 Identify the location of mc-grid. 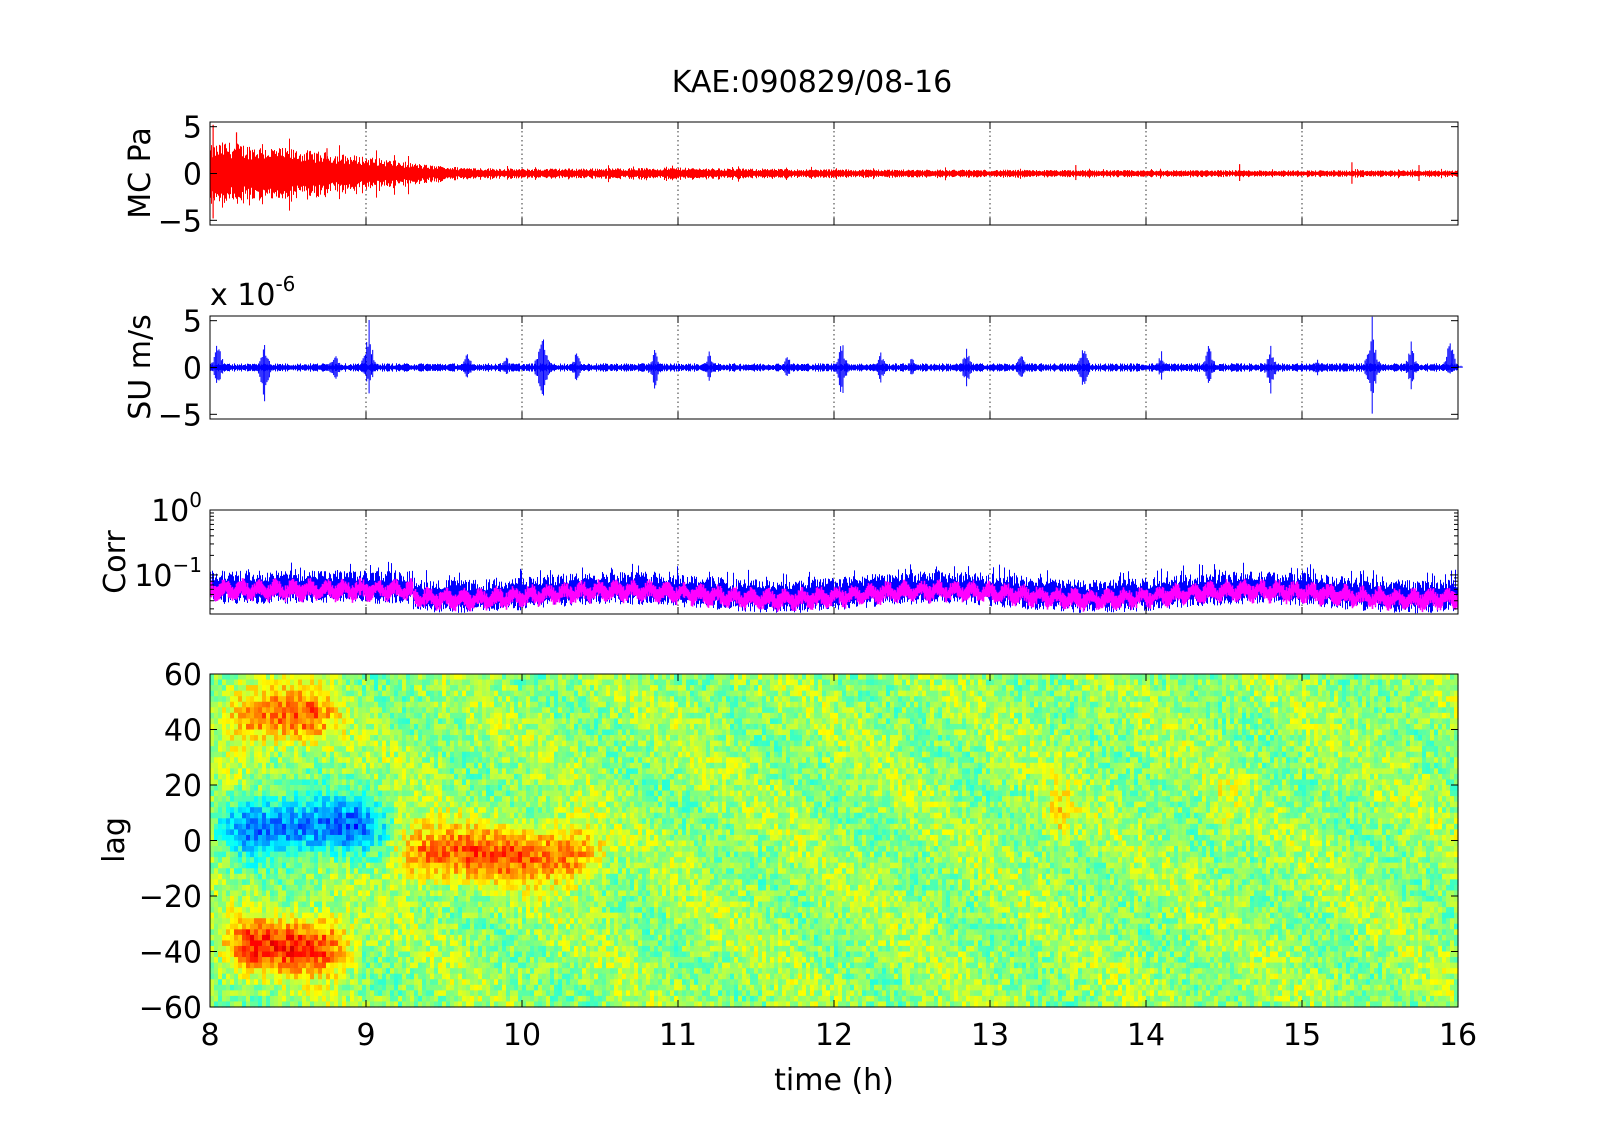
(834, 173).